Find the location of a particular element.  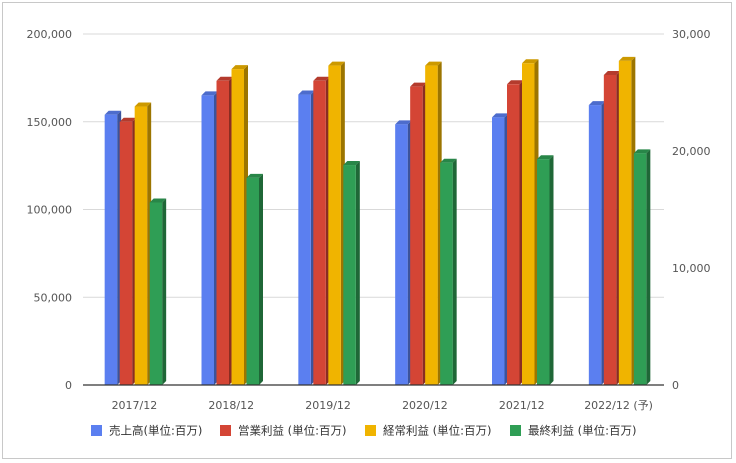

right-axis-tick-label: 0 is located at coordinates (675, 385).